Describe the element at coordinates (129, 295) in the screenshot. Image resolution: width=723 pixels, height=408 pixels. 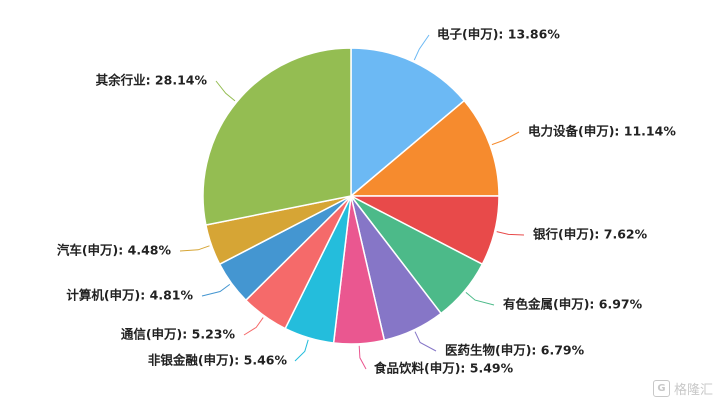
I see `slice-label: 计算机(申万): 4.81%` at that location.